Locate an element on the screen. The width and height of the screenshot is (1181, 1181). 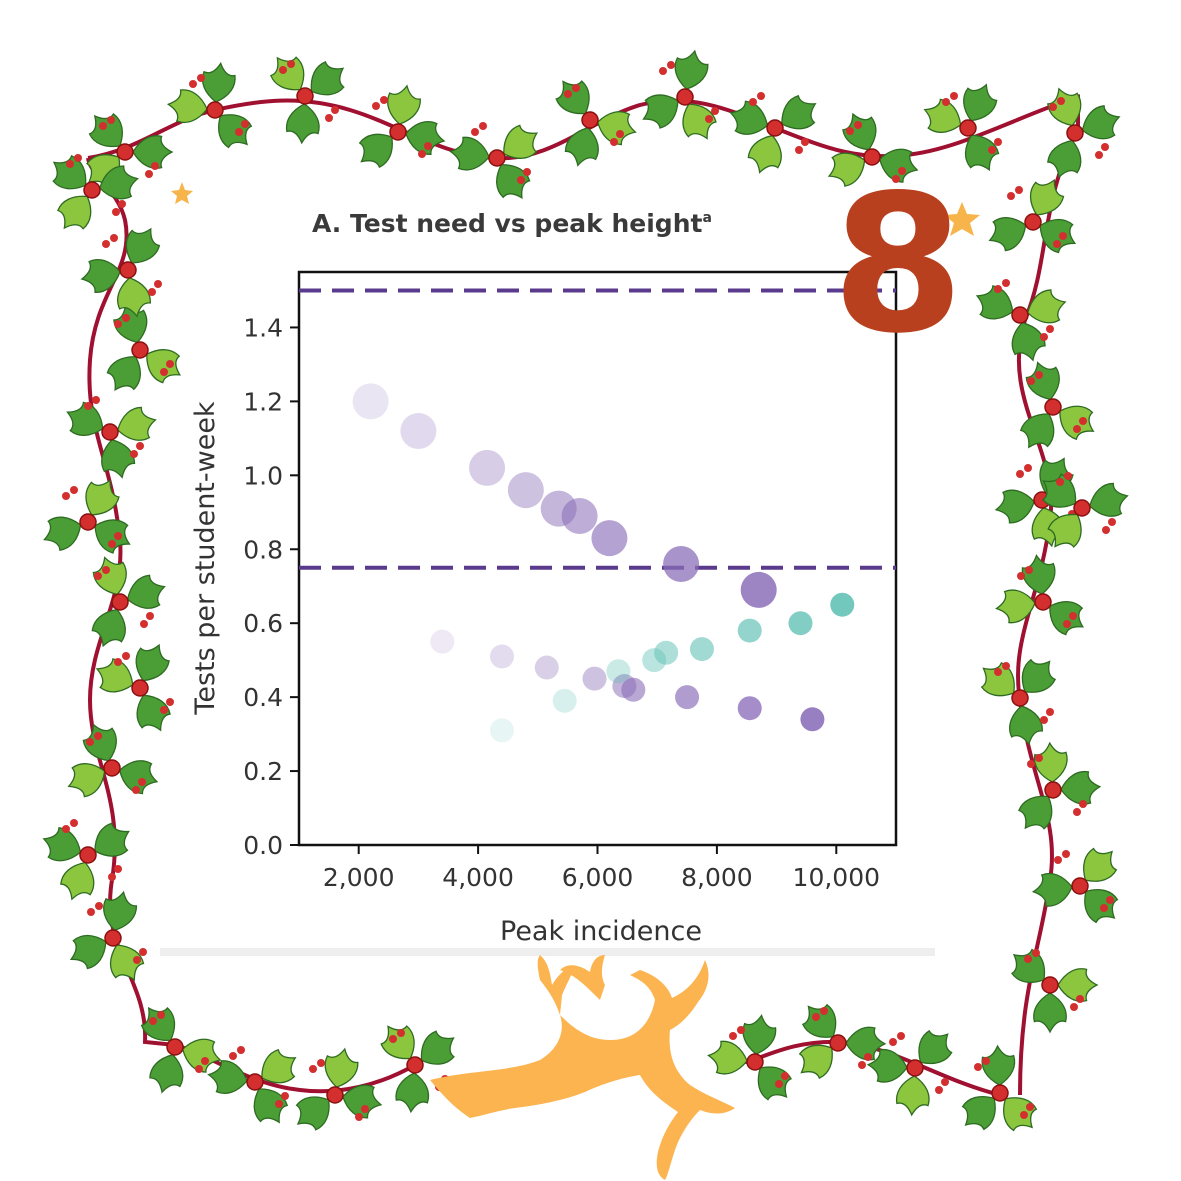
x-tick-label: 8,000 is located at coordinates (717, 877).